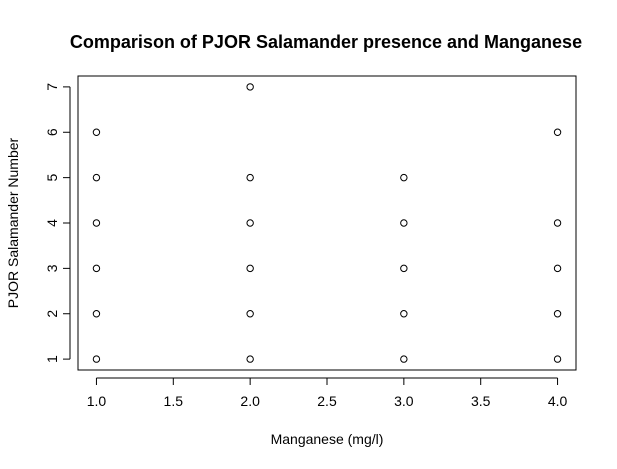 The image size is (617, 469). What do you see at coordinates (174, 401) in the screenshot?
I see `x-tick-label: 1.5` at bounding box center [174, 401].